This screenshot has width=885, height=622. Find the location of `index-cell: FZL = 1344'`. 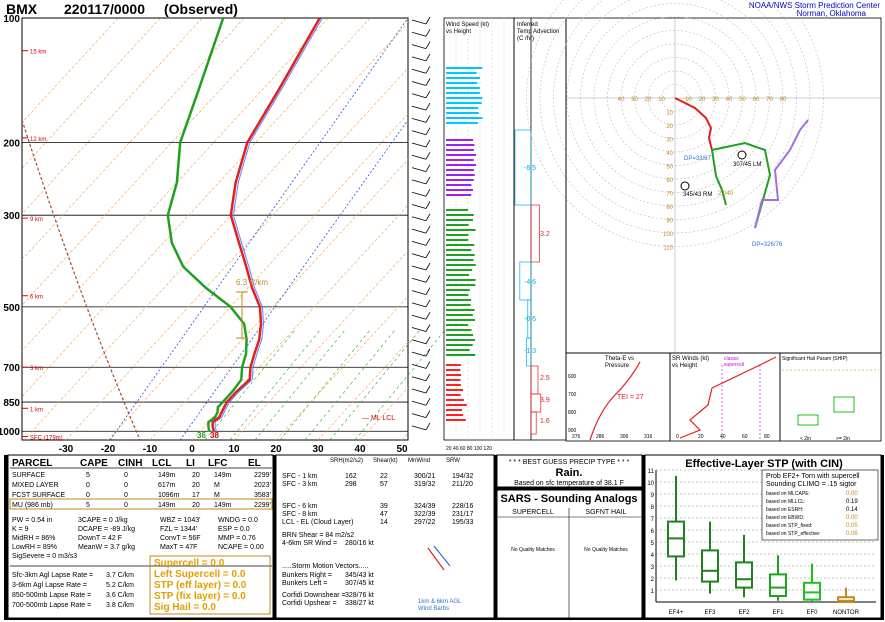

index-cell: FZL = 1344' is located at coordinates (178, 529).